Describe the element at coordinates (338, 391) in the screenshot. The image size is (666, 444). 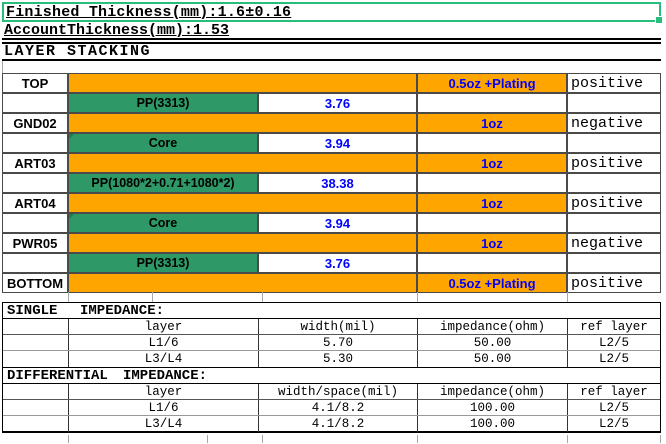
I see `impedance-header-cell: width/space(mil)` at that location.